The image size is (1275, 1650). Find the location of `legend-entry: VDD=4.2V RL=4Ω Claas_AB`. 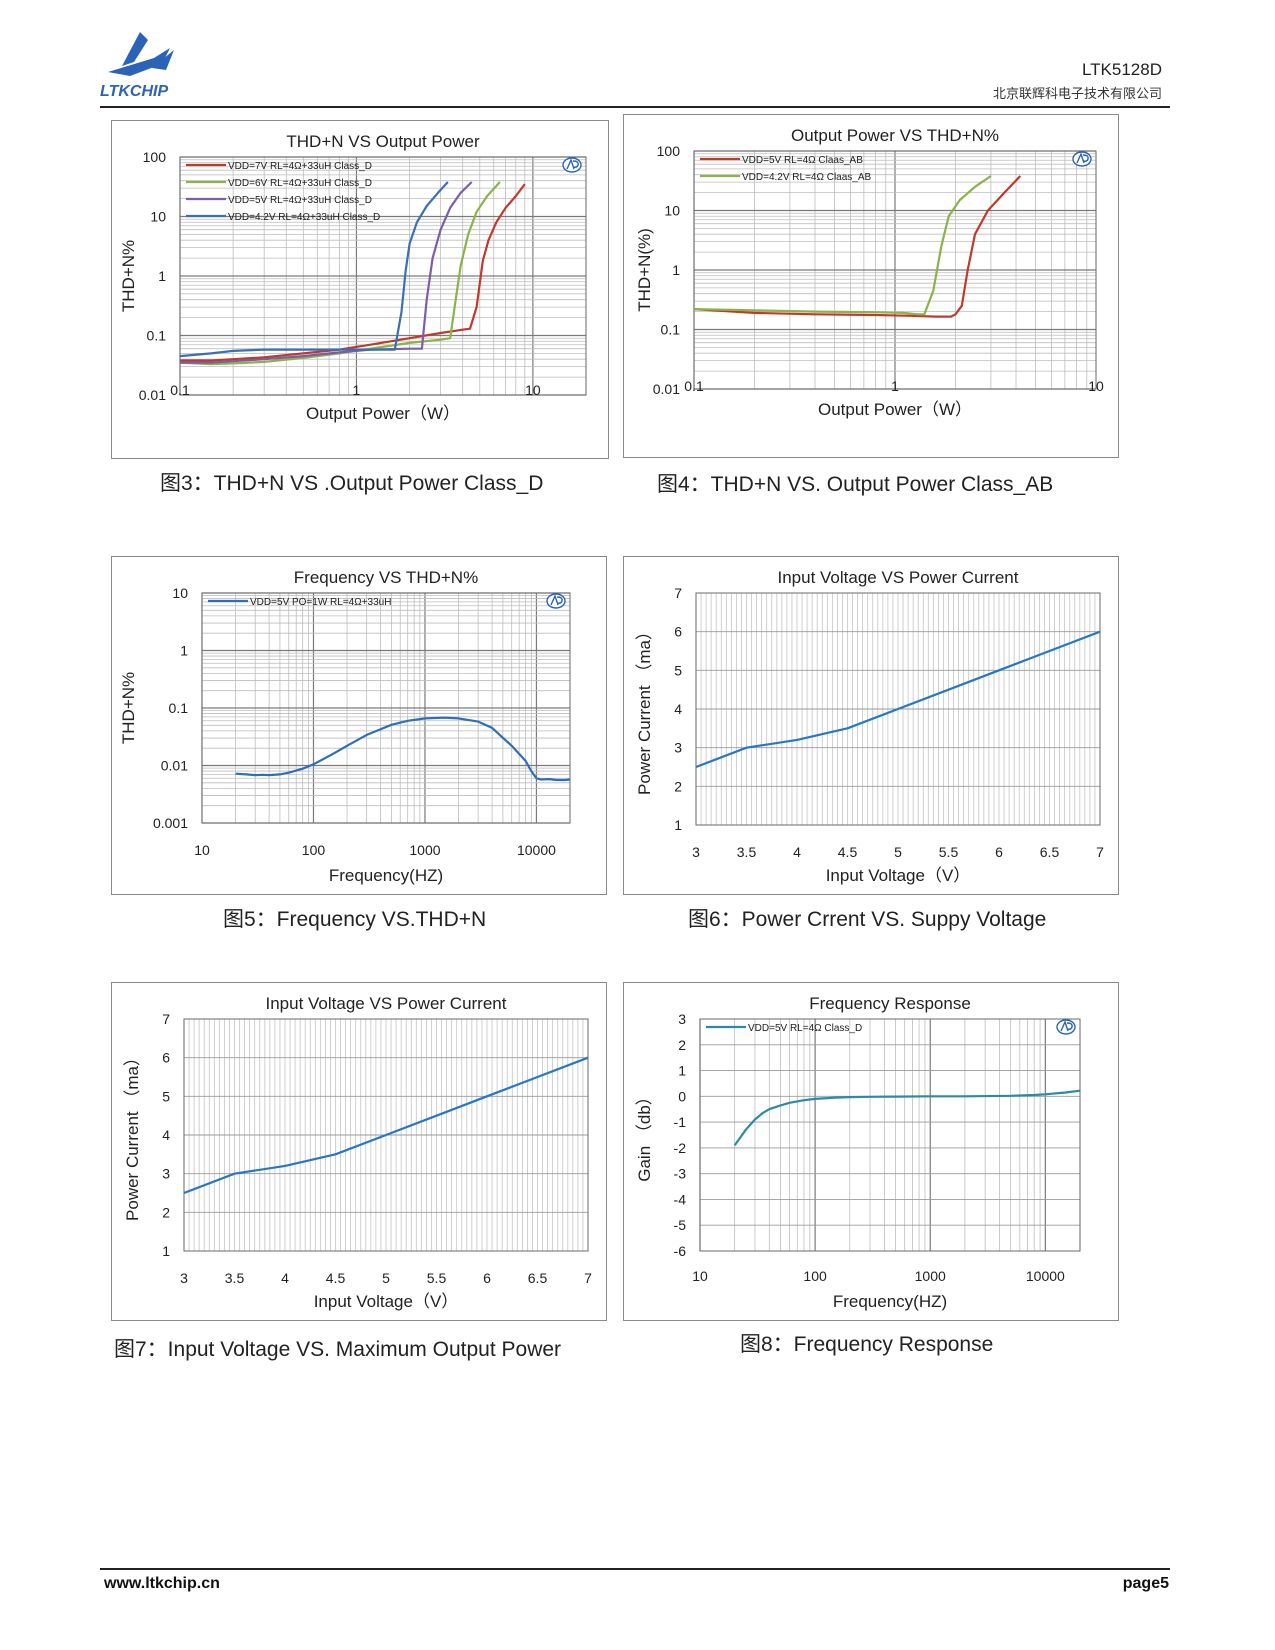

legend-entry: VDD=4.2V RL=4Ω Claas_AB is located at coordinates (807, 177).